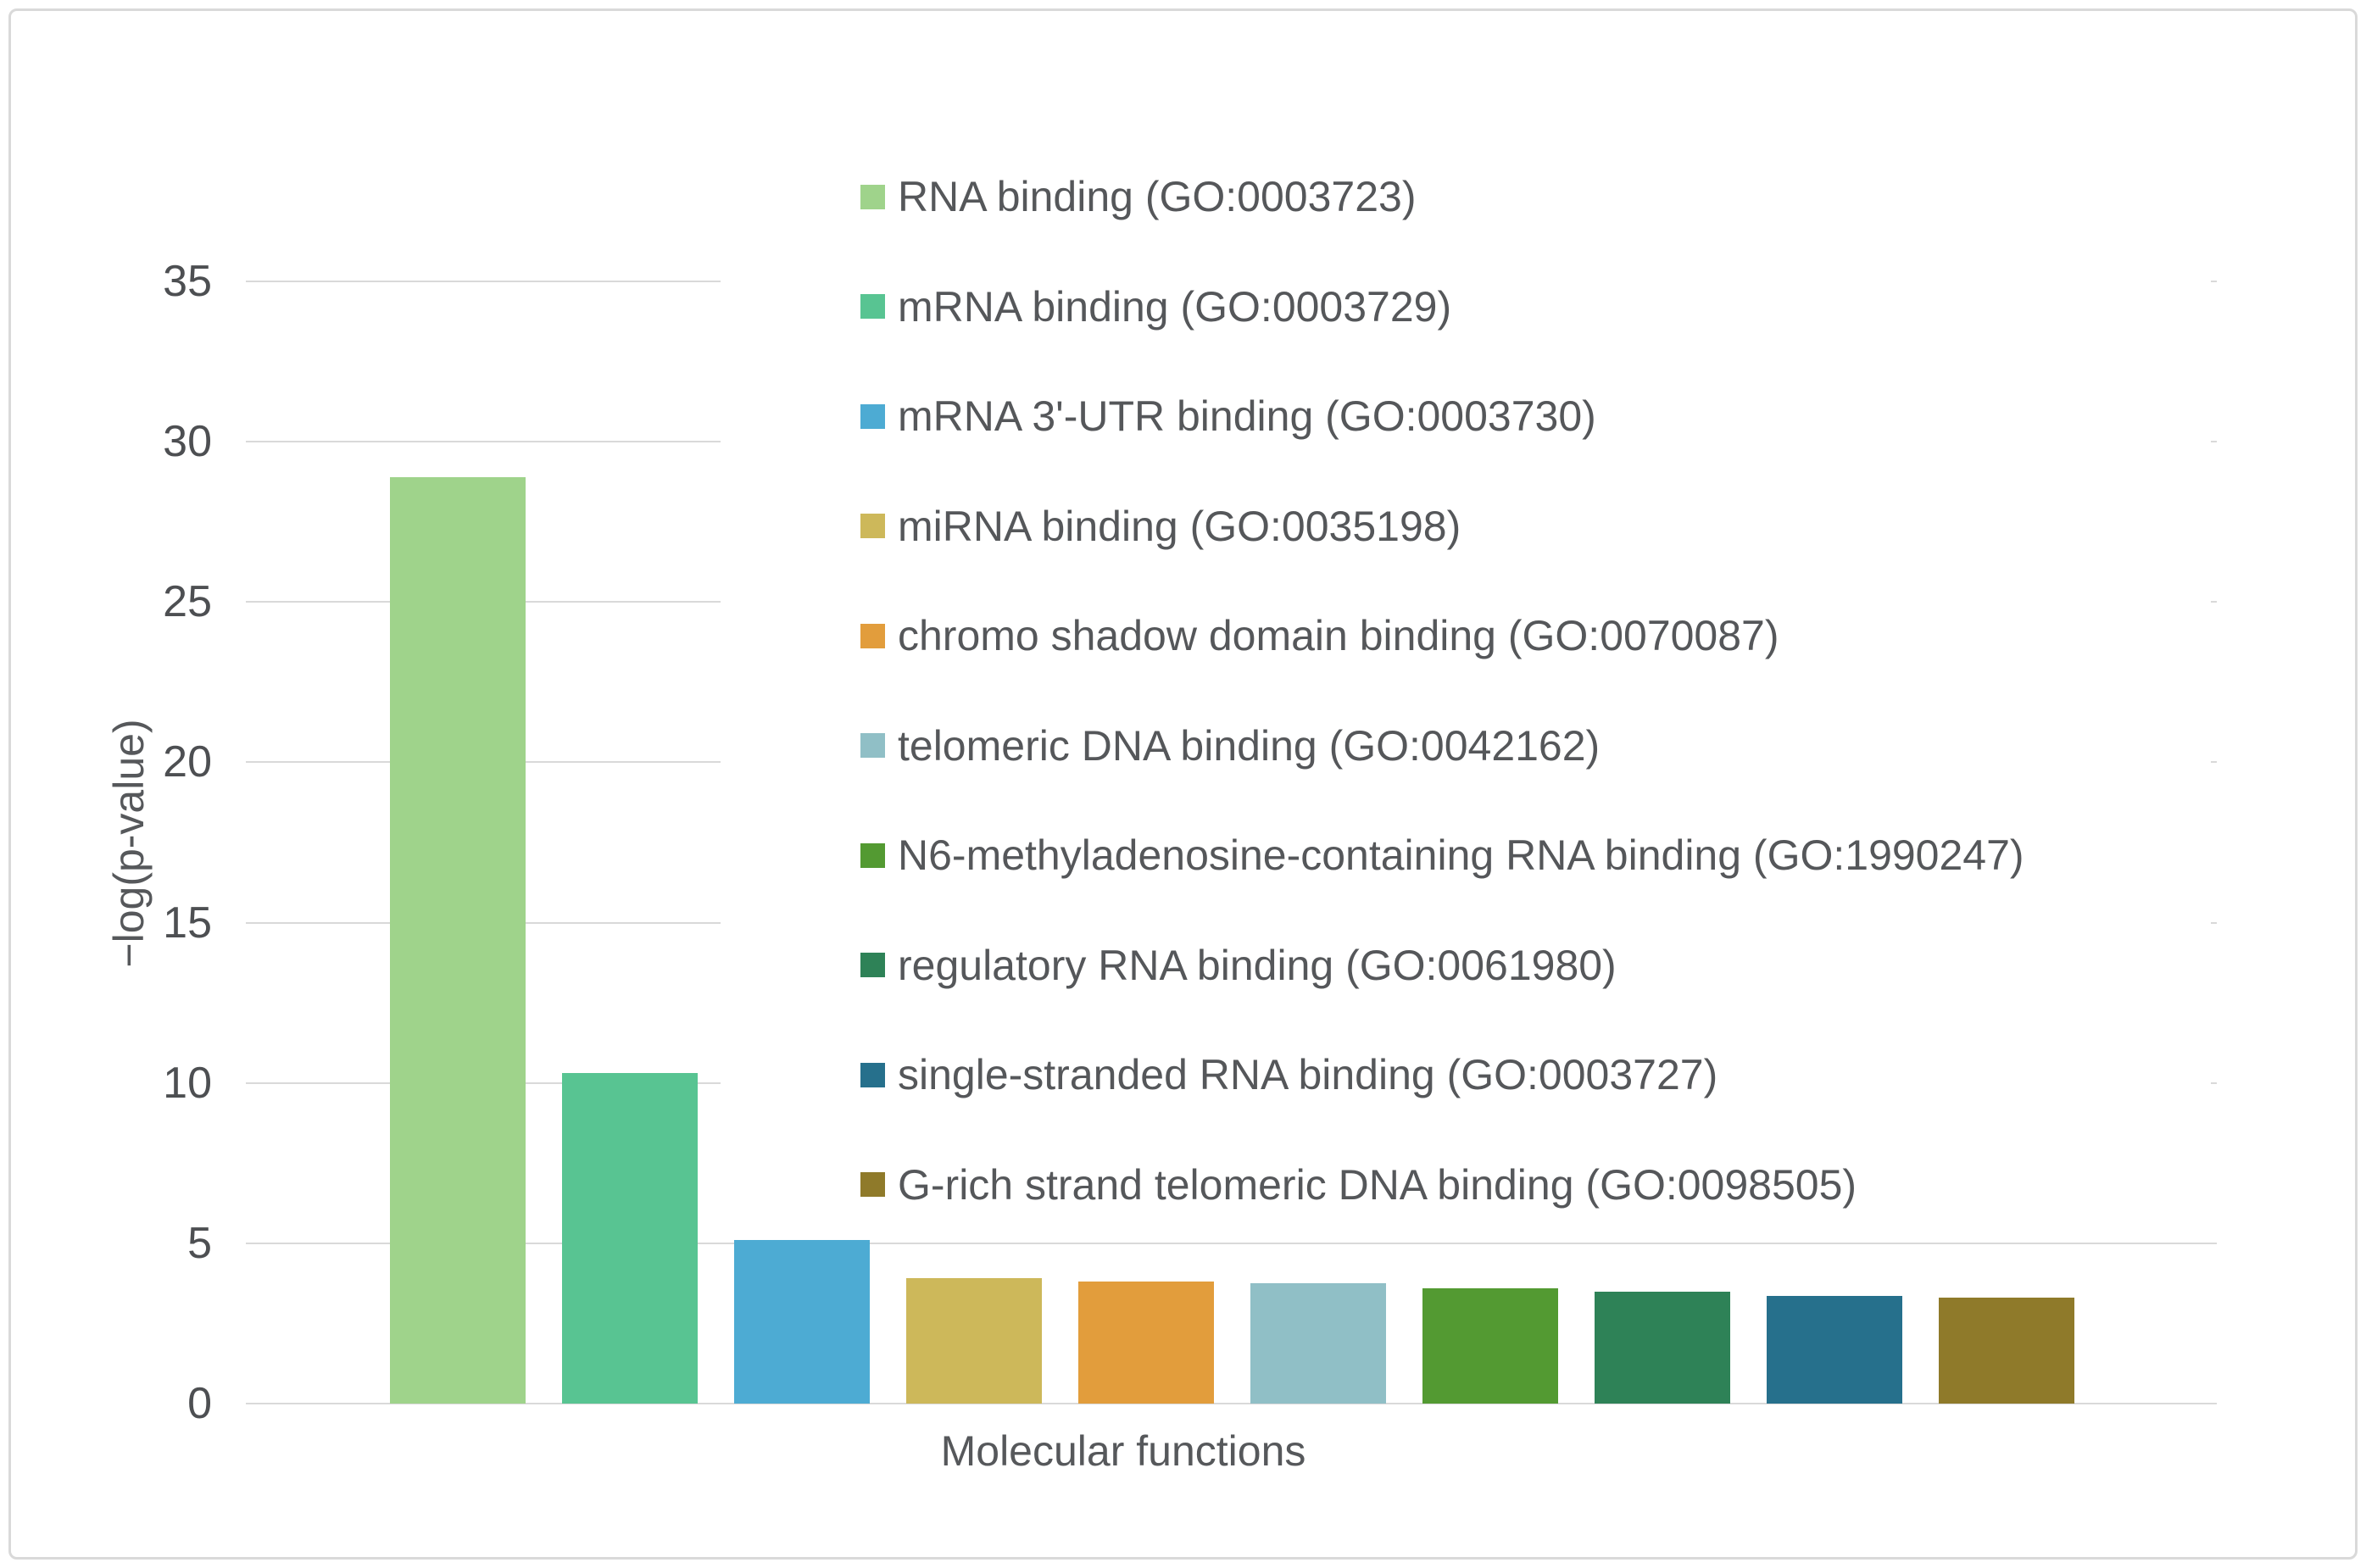  What do you see at coordinates (1257, 965) in the screenshot?
I see `legend-label: regulatory RNA binding (GO:0061980)` at bounding box center [1257, 965].